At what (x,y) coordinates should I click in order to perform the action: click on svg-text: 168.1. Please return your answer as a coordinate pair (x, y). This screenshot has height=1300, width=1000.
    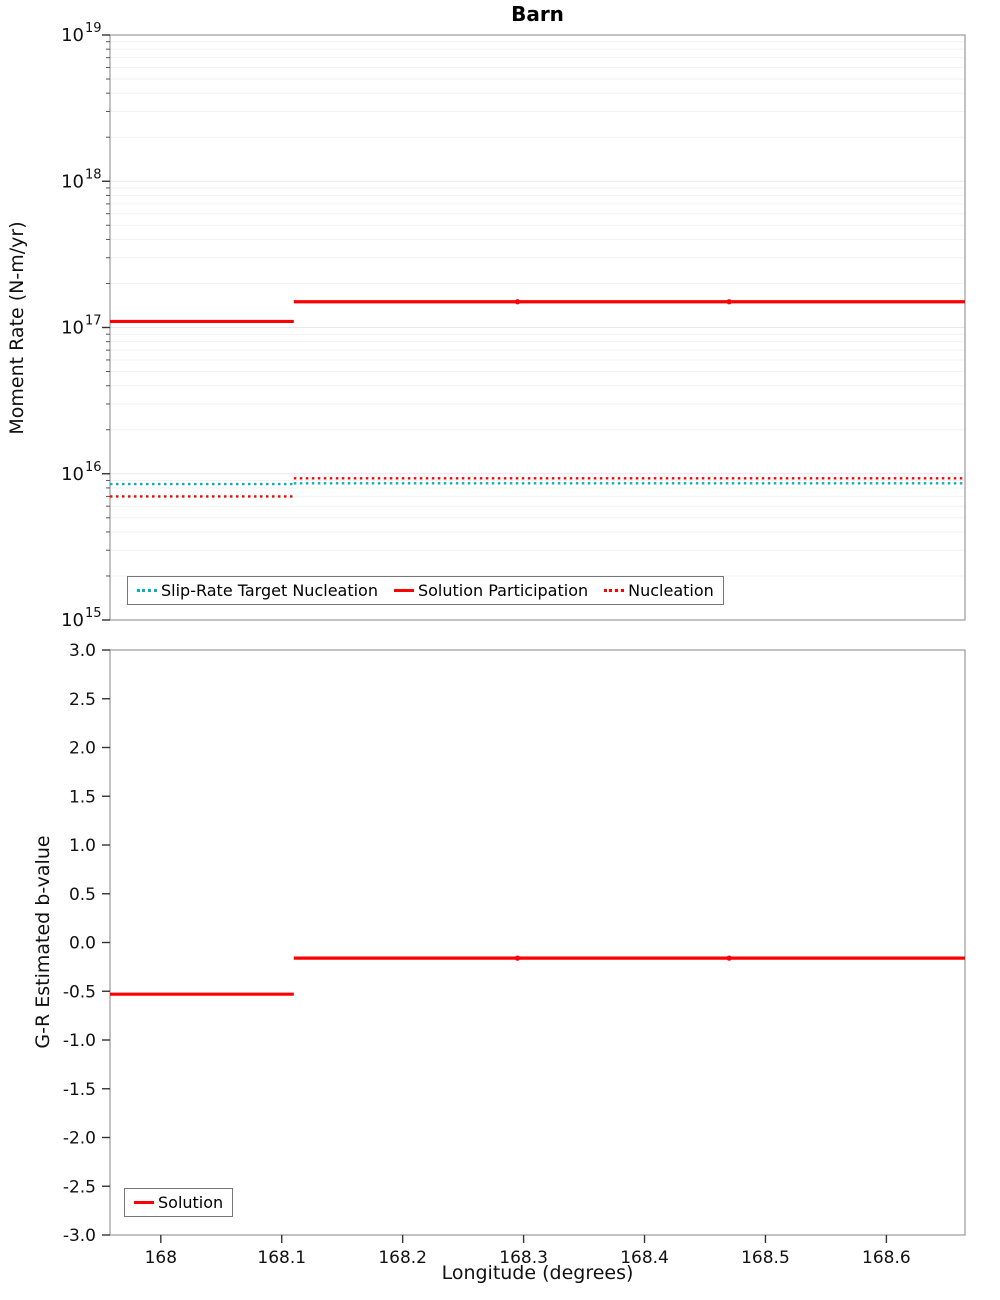
    Looking at the image, I should click on (281, 1258).